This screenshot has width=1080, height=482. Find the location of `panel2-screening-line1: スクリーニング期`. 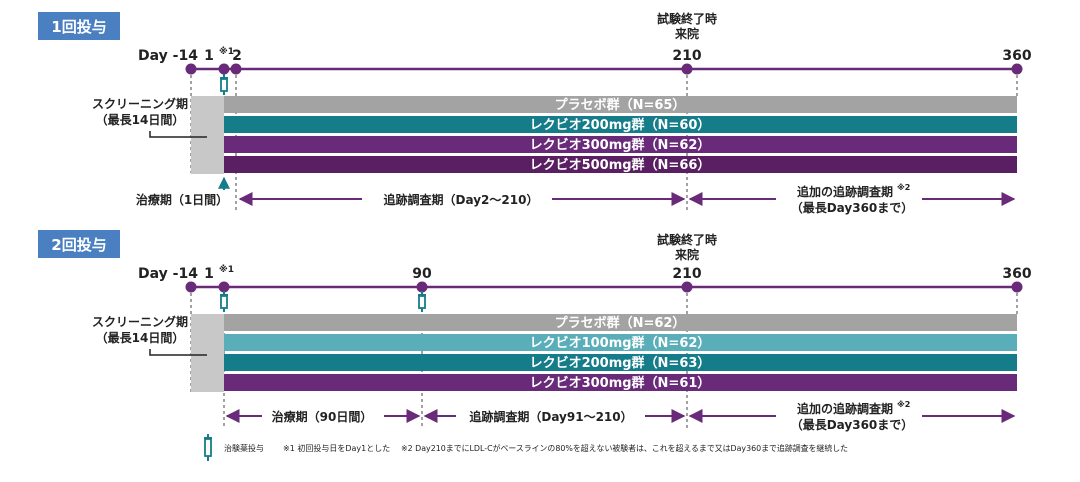

panel2-screening-line1: スクリーニング期 is located at coordinates (140, 321).